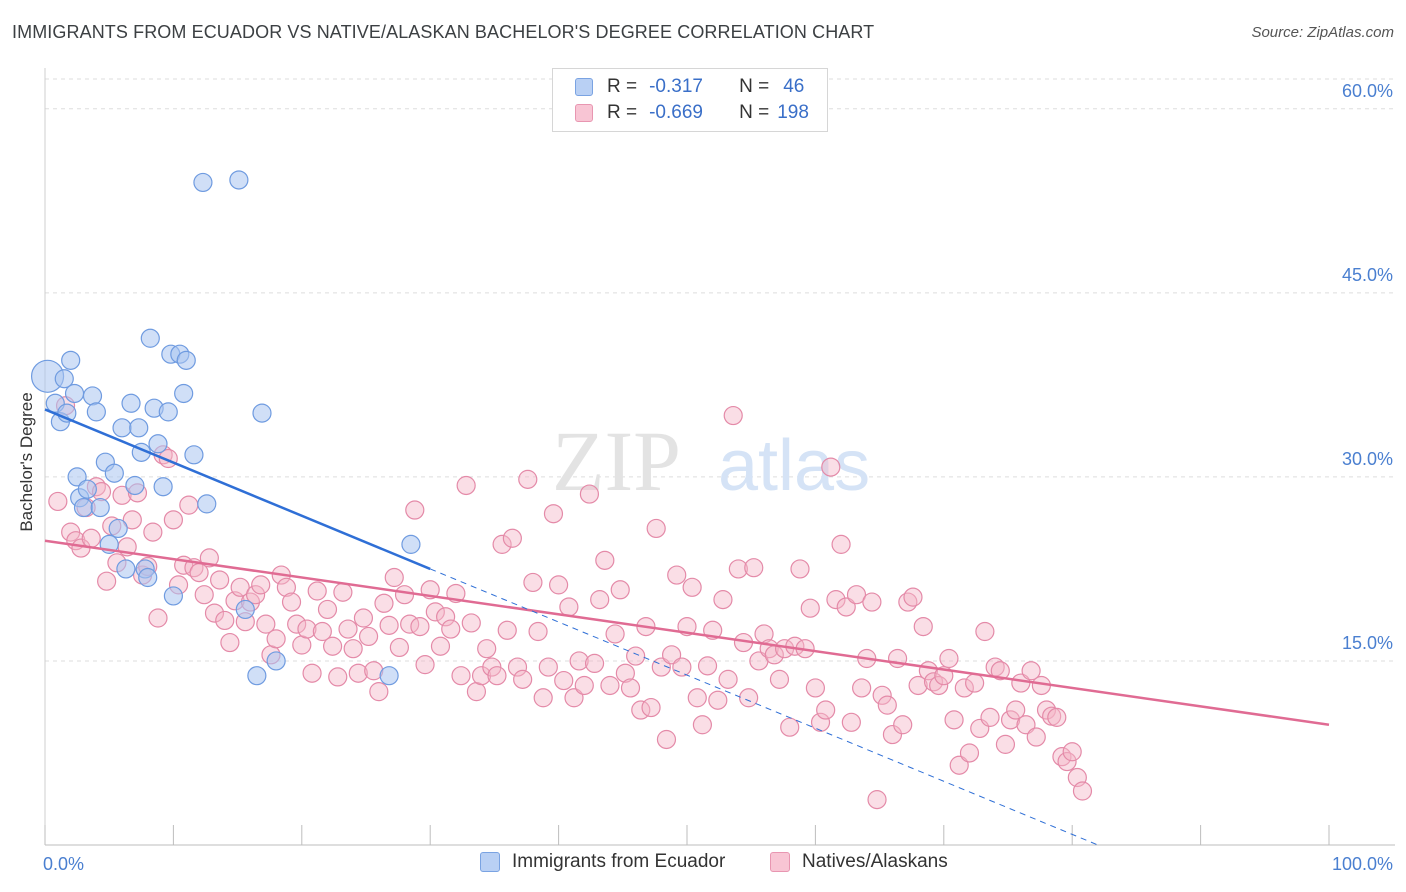  I want to click on watermark-zip: ZIP, so click(616, 461).